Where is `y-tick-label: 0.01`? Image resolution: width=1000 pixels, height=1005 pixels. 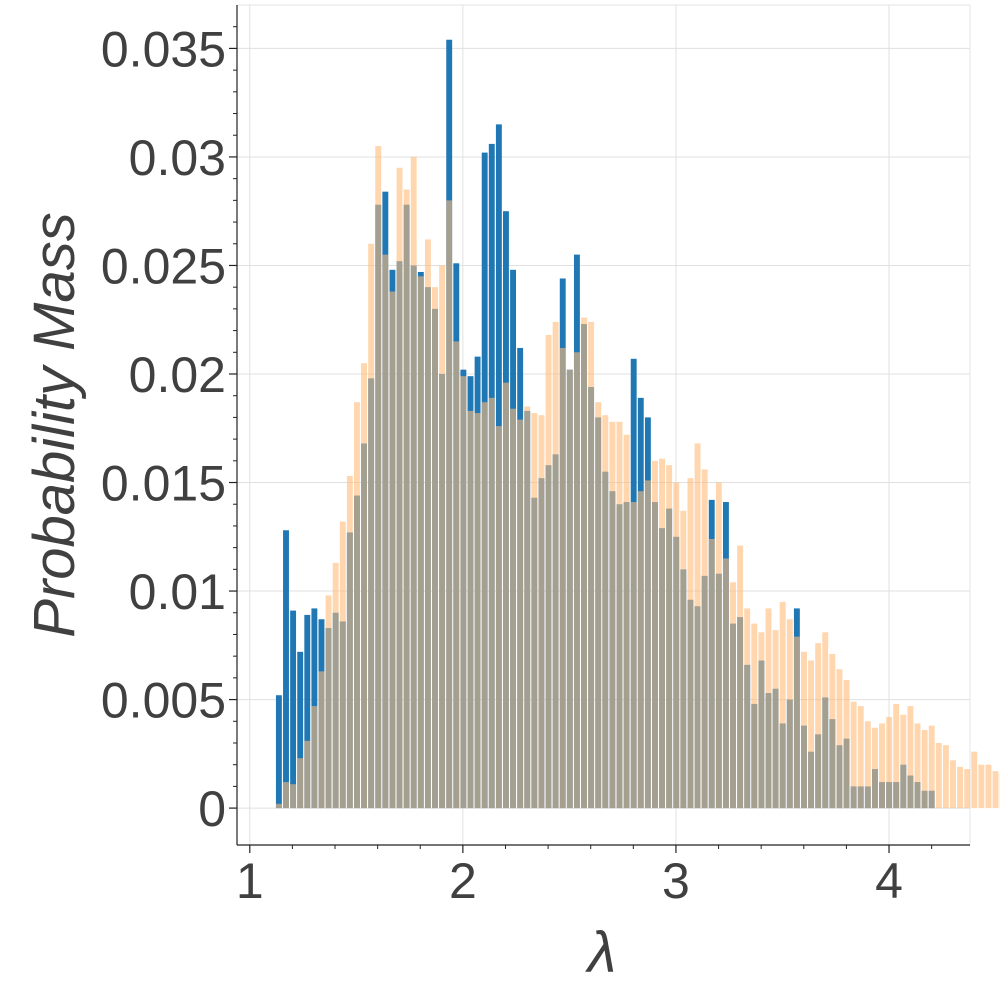
y-tick-label: 0.01 is located at coordinates (177, 592).